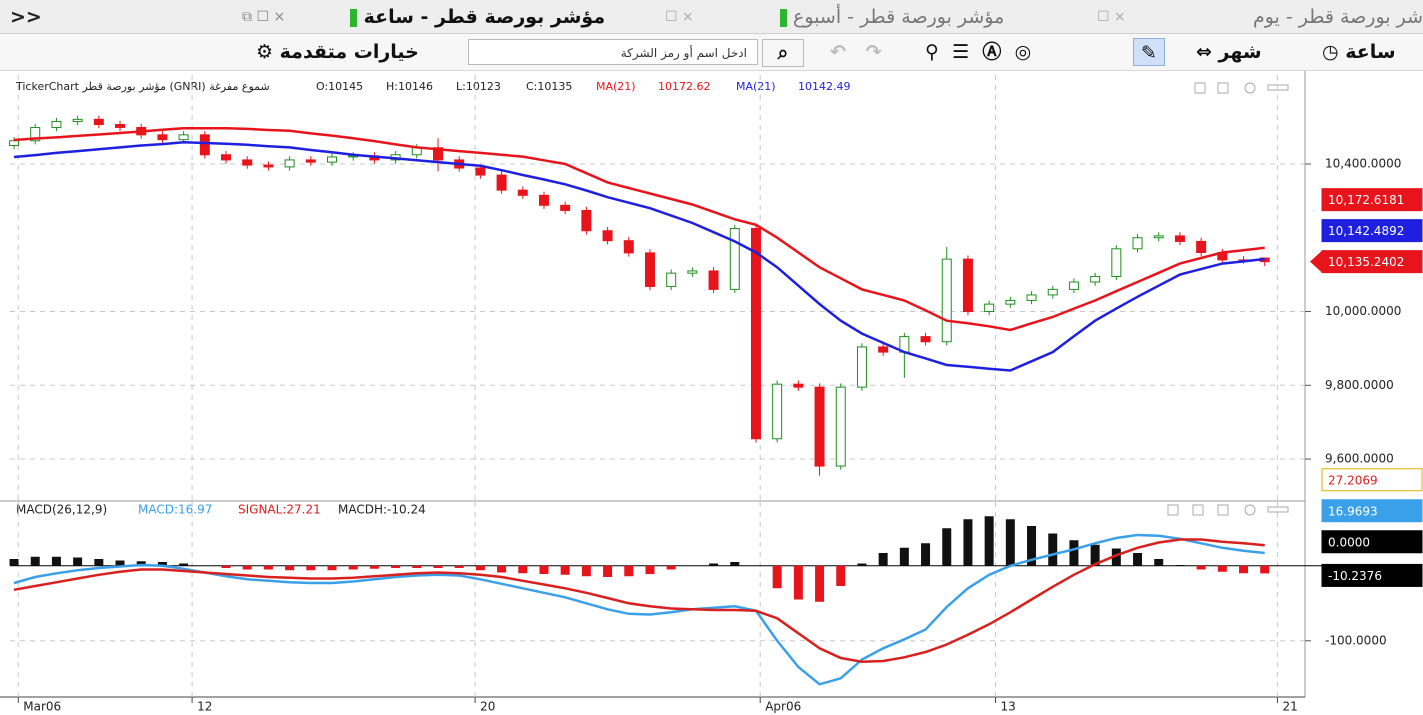  Describe the element at coordinates (1316, 261) in the screenshot. I see `last-price-arrow` at that location.